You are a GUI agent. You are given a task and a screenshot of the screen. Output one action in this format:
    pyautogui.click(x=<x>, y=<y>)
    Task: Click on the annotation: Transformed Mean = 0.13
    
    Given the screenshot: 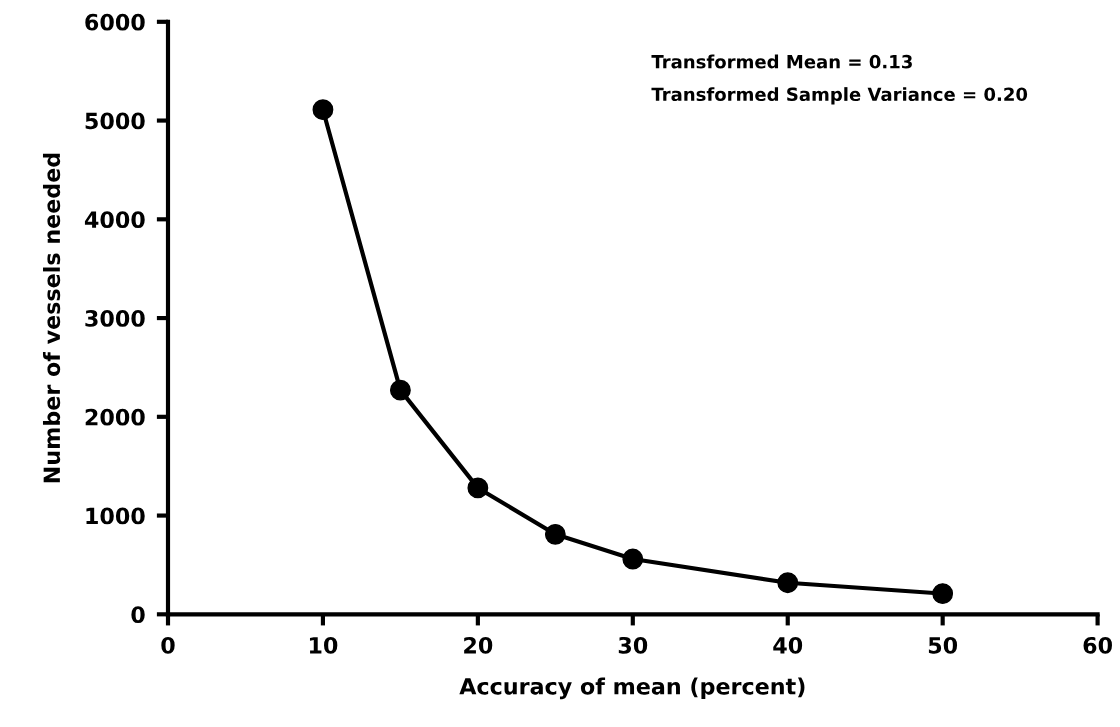 What is the action you would take?
    pyautogui.click(x=781, y=61)
    